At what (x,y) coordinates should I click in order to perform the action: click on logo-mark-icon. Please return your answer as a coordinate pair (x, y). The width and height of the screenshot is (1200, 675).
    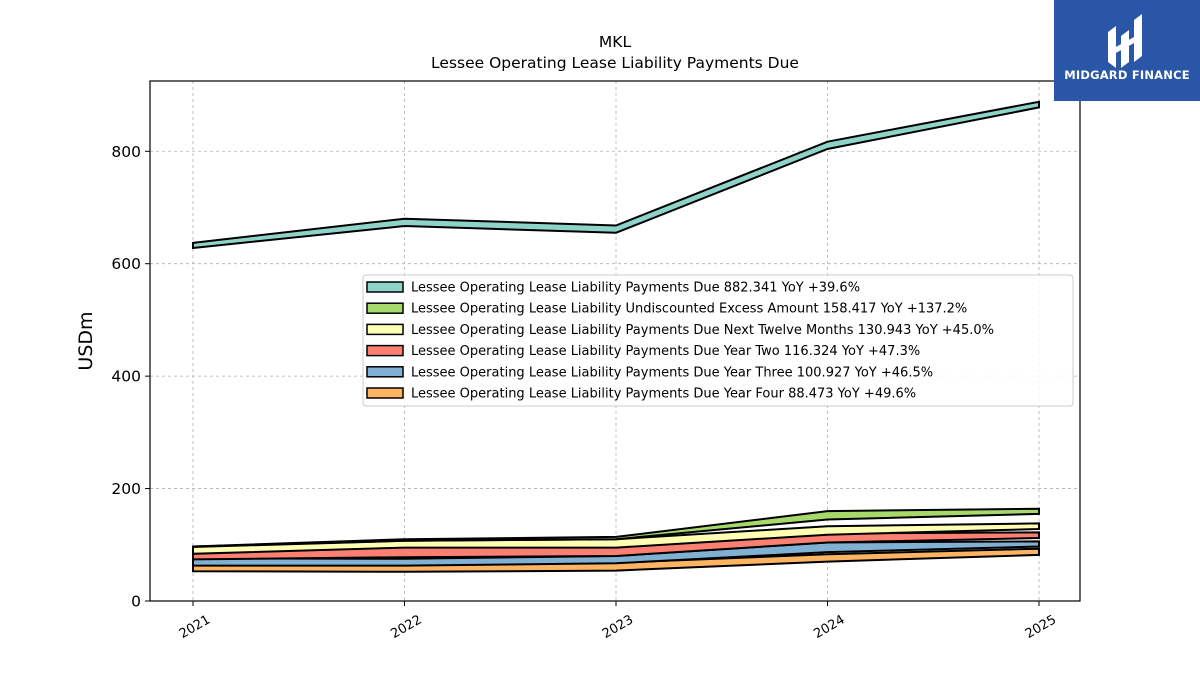
    Looking at the image, I should click on (1125, 41).